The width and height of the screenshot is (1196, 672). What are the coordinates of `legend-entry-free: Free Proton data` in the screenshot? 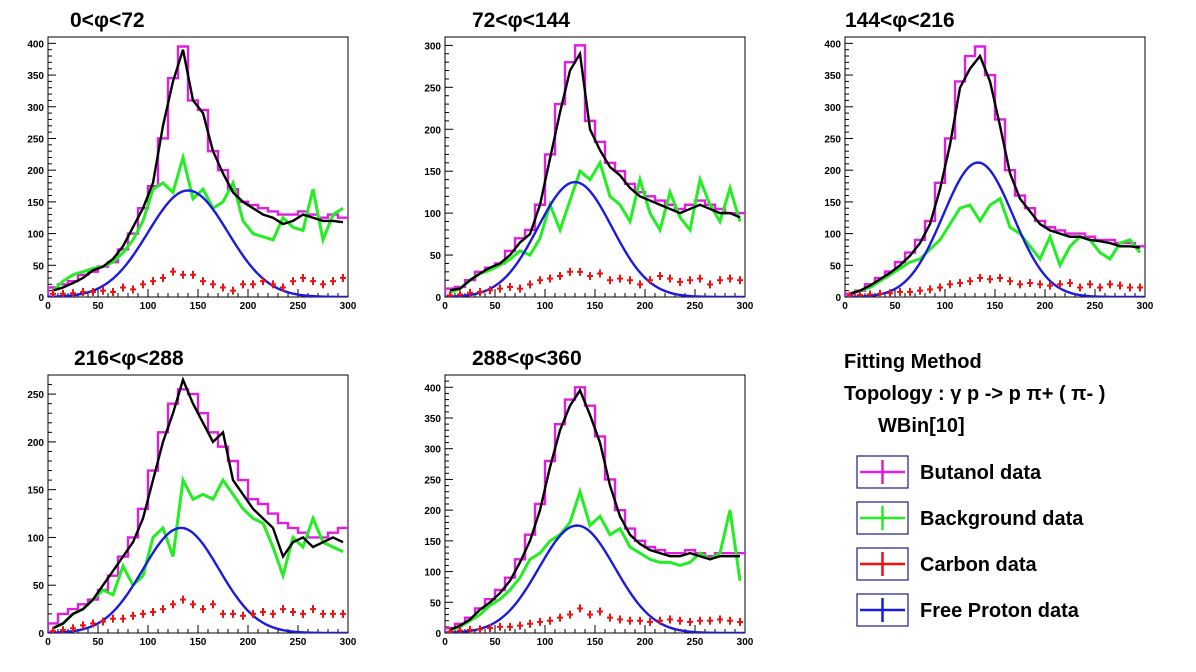 It's located at (968, 610).